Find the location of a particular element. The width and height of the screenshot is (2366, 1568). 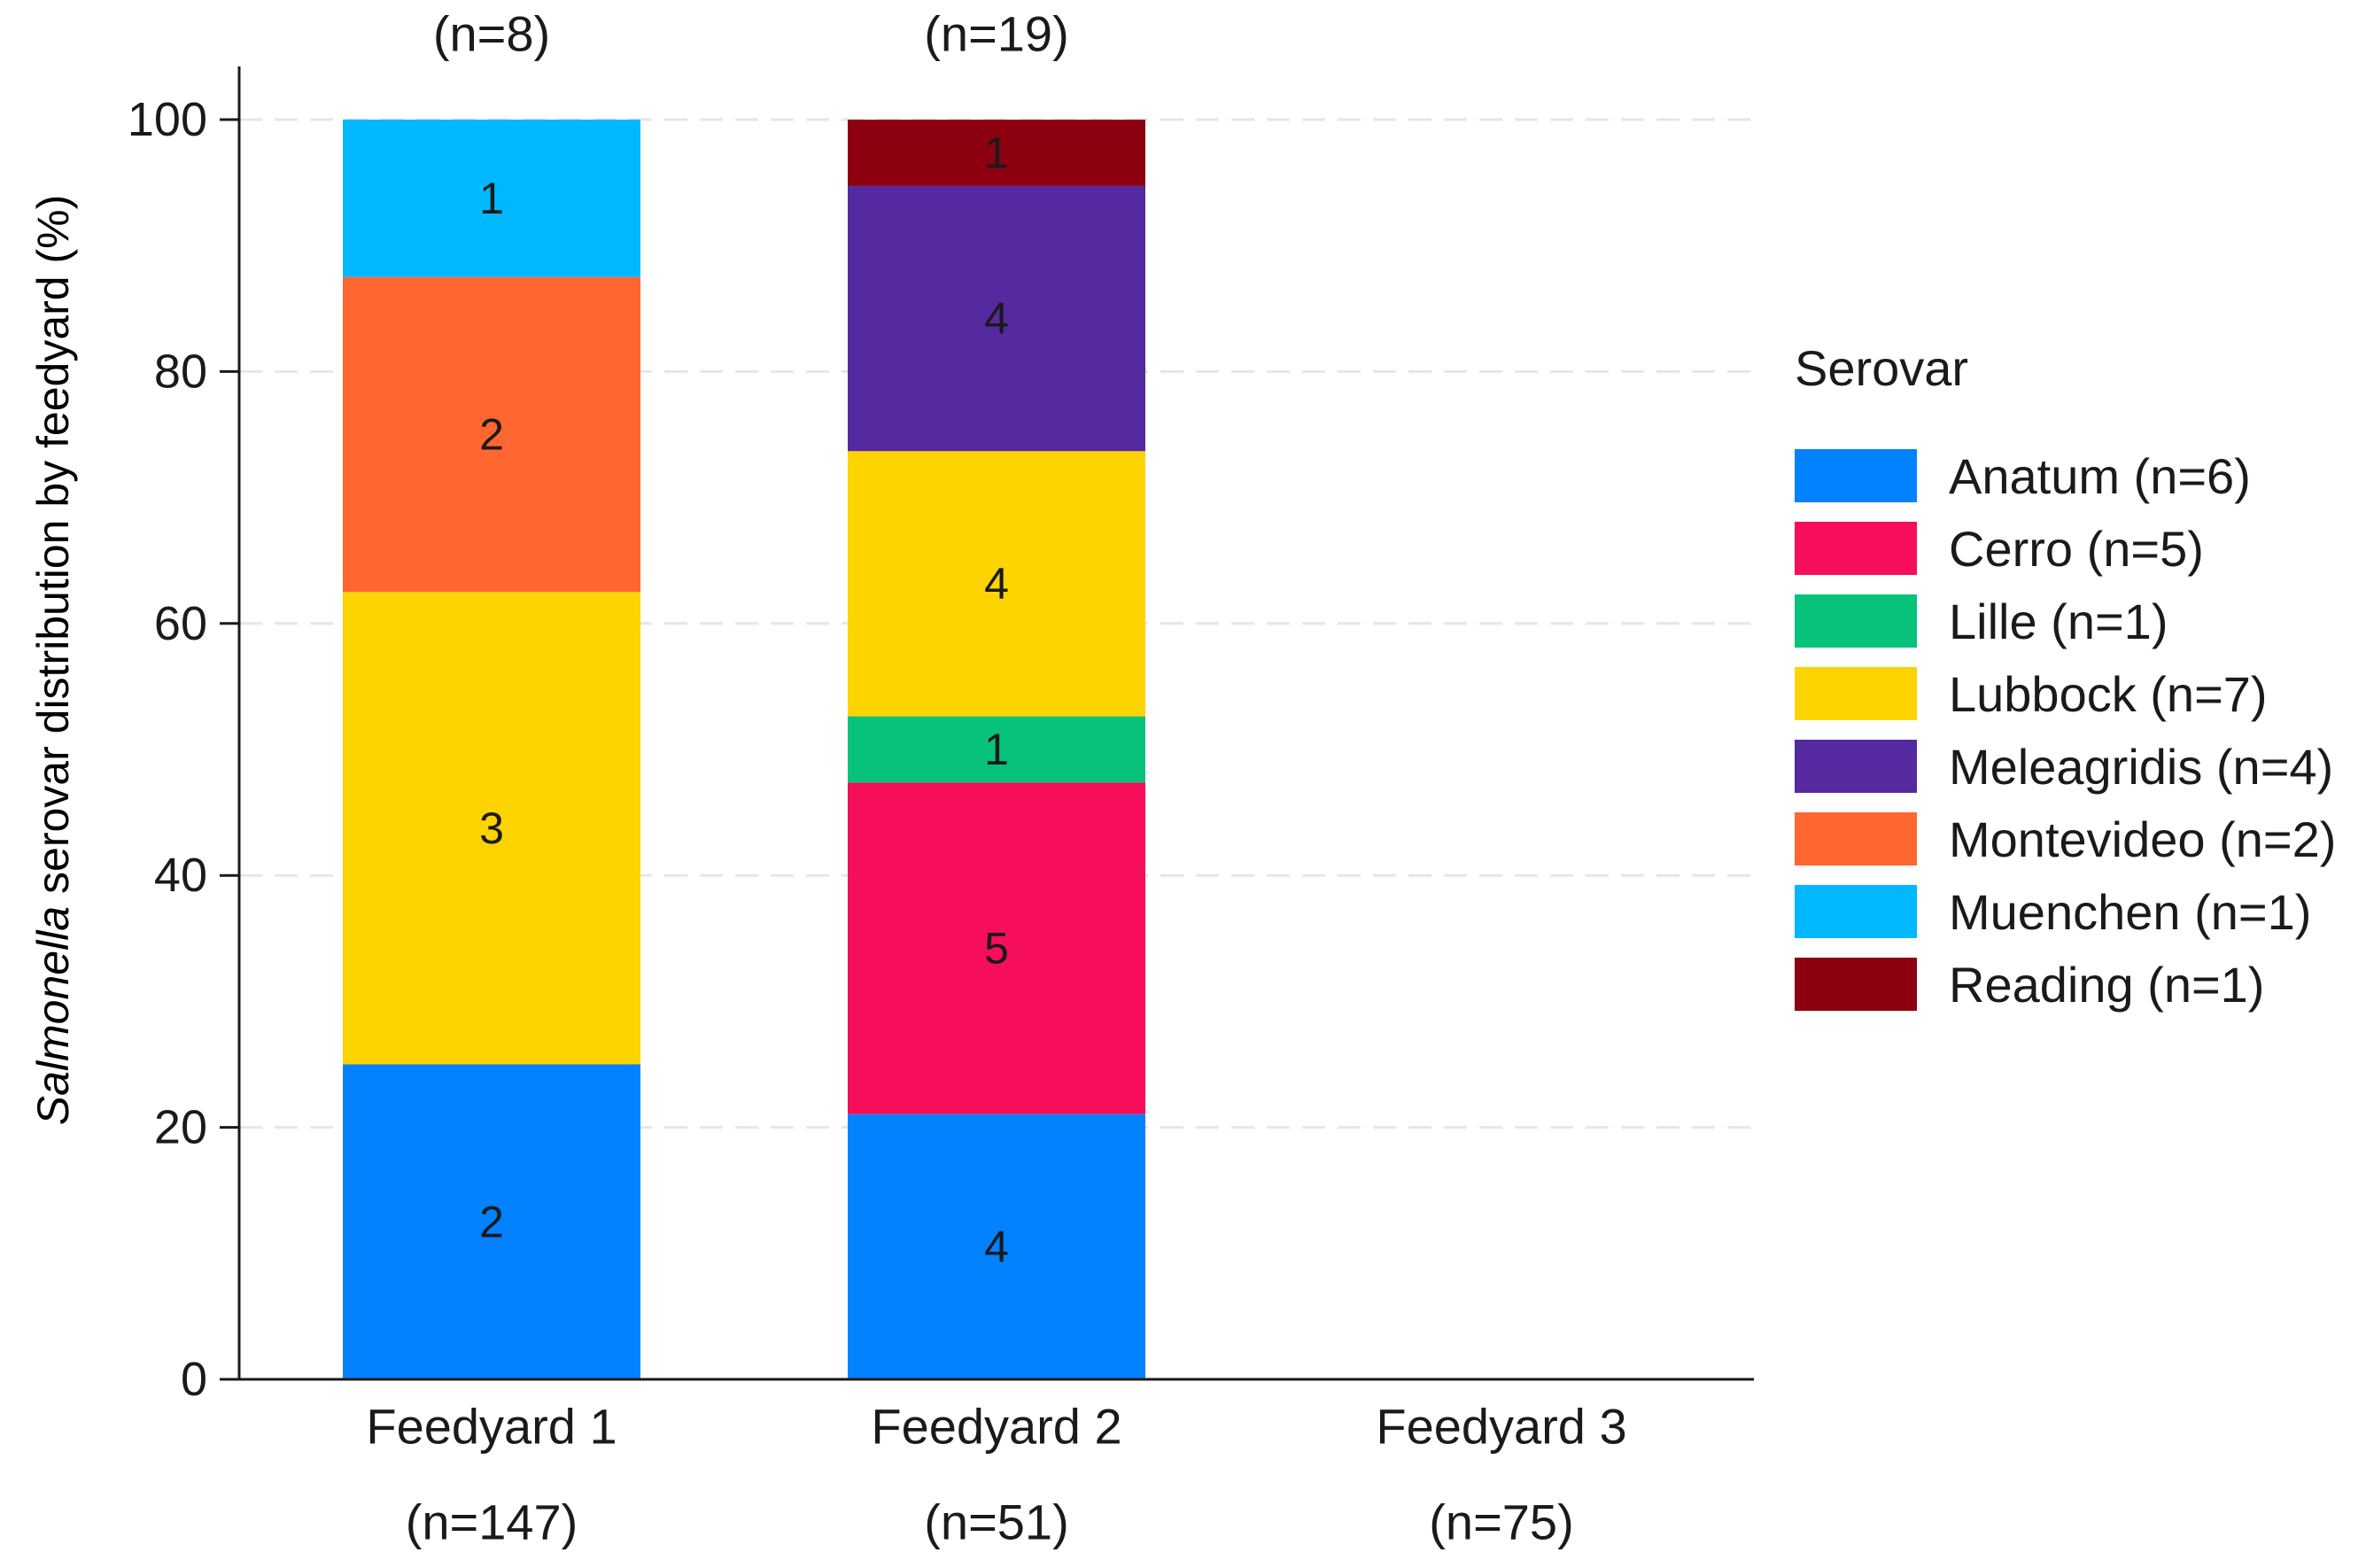

y-tick-label: 80 is located at coordinates (180, 371).